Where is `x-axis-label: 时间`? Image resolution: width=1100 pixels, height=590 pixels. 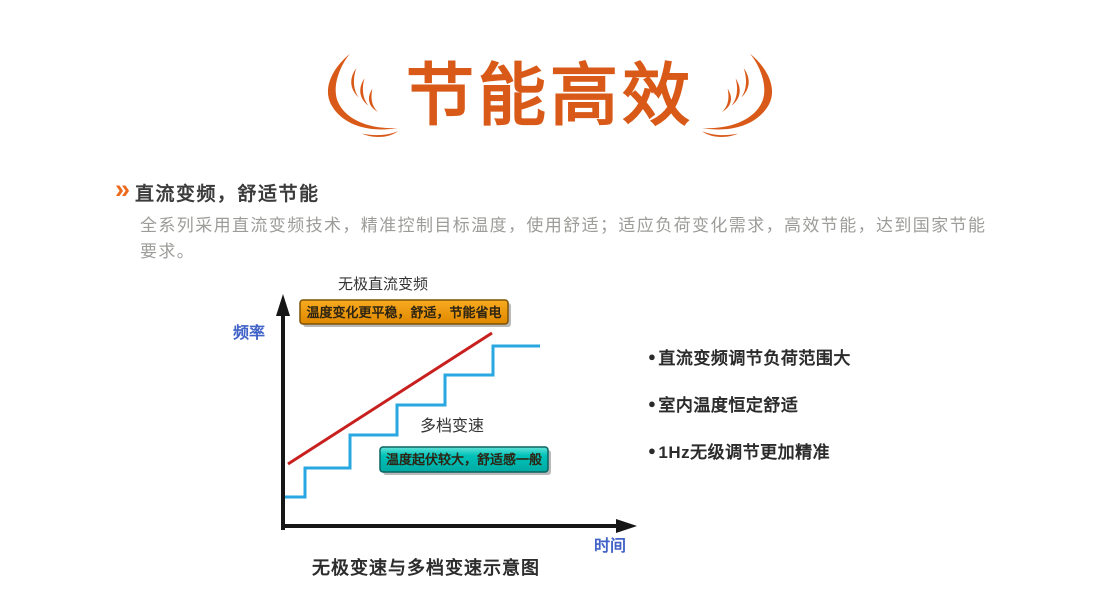
x-axis-label: 时间 is located at coordinates (610, 545).